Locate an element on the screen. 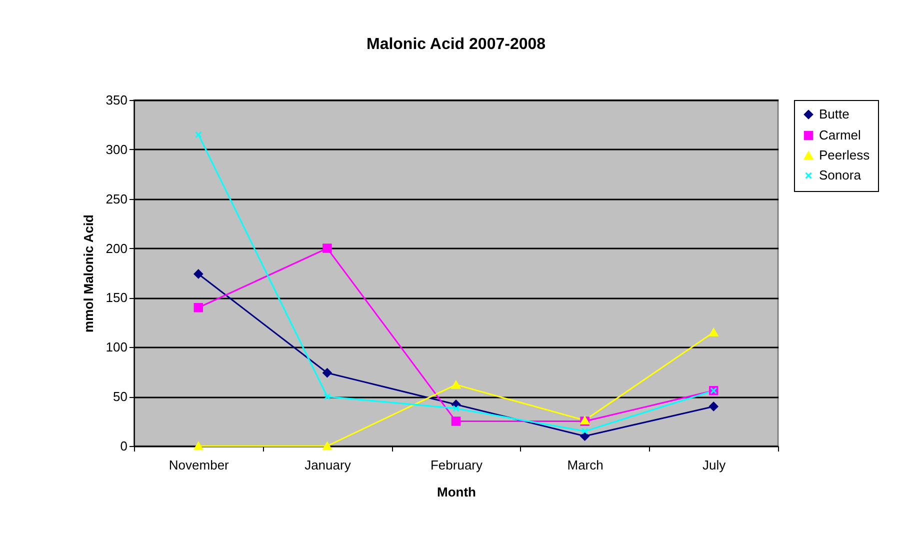 The width and height of the screenshot is (923, 533). y-tick-label: 0 is located at coordinates (124, 446).